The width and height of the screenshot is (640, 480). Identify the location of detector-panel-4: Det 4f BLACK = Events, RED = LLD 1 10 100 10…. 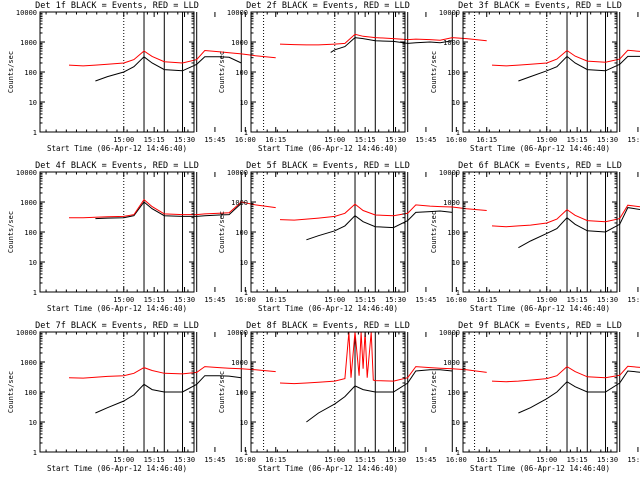
(146, 237).